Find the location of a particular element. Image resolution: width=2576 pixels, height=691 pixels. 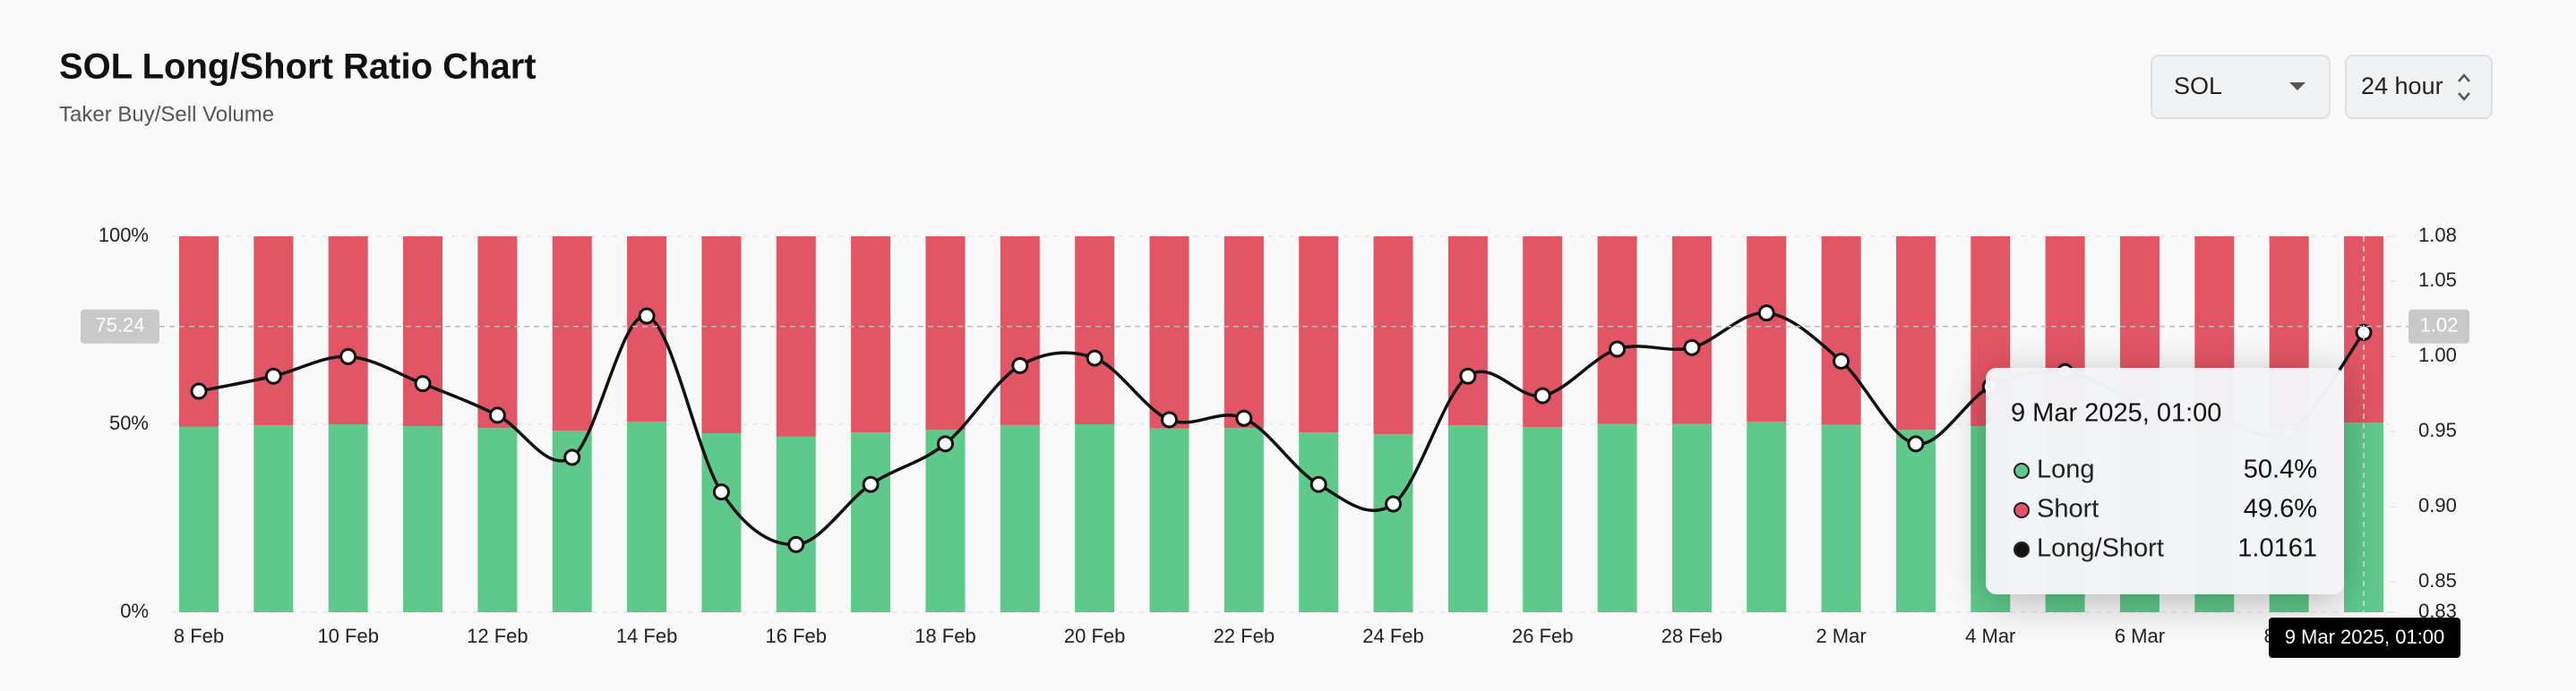

crosshair-y-box is located at coordinates (120, 326).